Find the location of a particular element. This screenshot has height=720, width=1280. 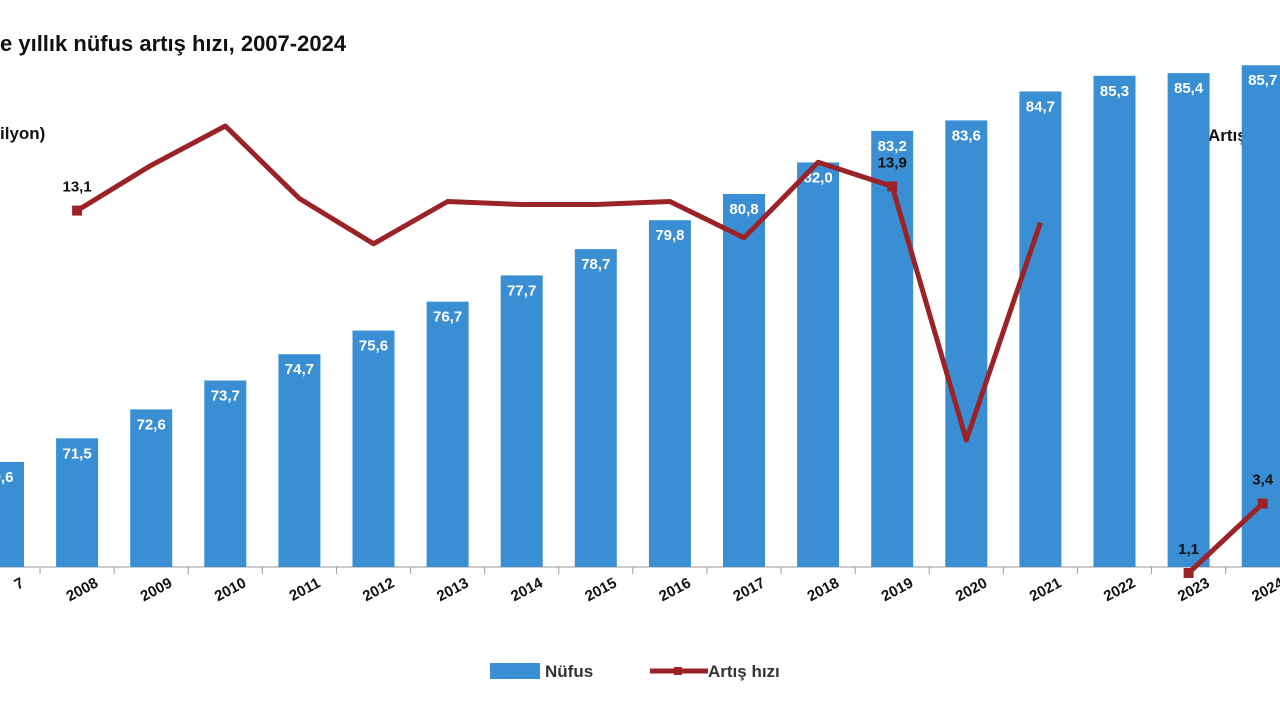

bar-label-2019: 83,2 is located at coordinates (892, 146).